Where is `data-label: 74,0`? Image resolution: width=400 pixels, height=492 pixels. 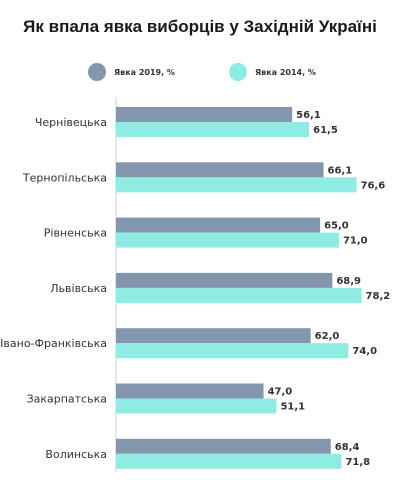 data-label: 74,0 is located at coordinates (364, 351).